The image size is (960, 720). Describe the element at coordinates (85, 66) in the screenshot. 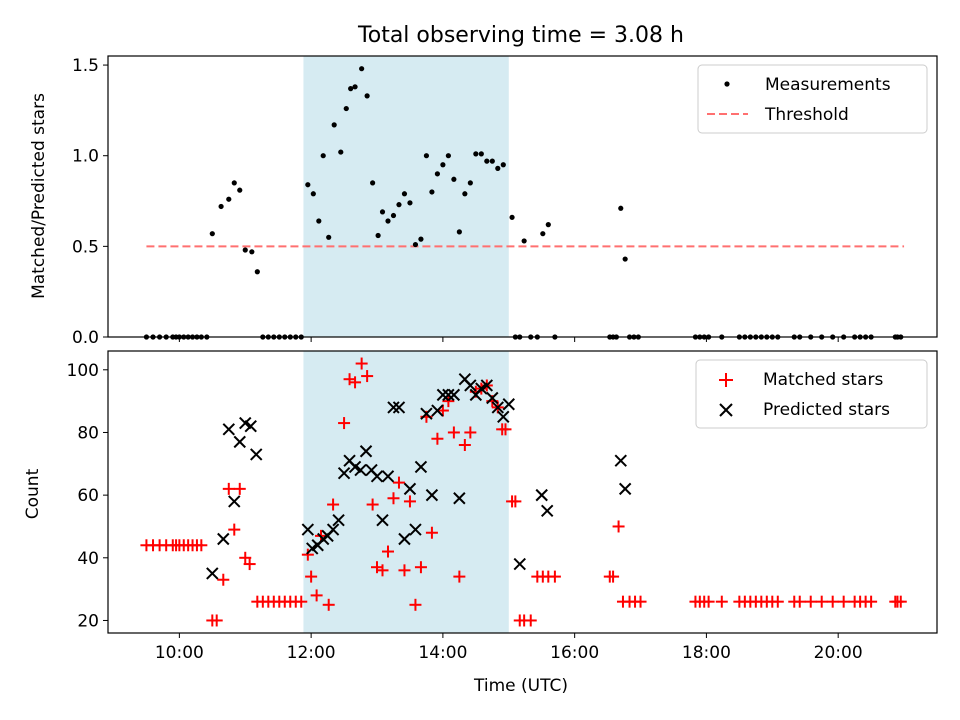

I see `top-y-tick-label: 1.5` at that location.